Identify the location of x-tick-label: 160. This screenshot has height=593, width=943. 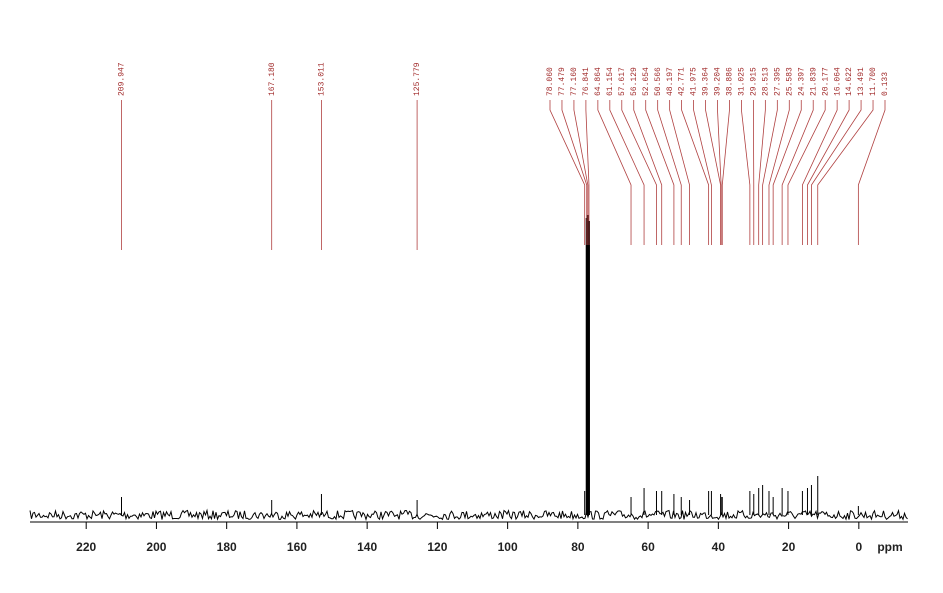
(297, 547).